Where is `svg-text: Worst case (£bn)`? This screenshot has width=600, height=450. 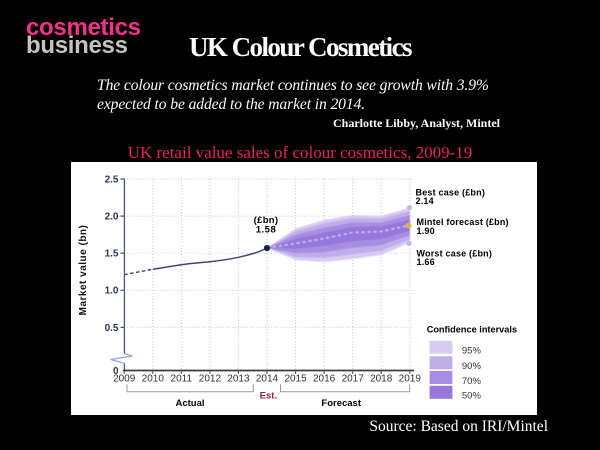 svg-text: Worst case (£bn) is located at coordinates (455, 253).